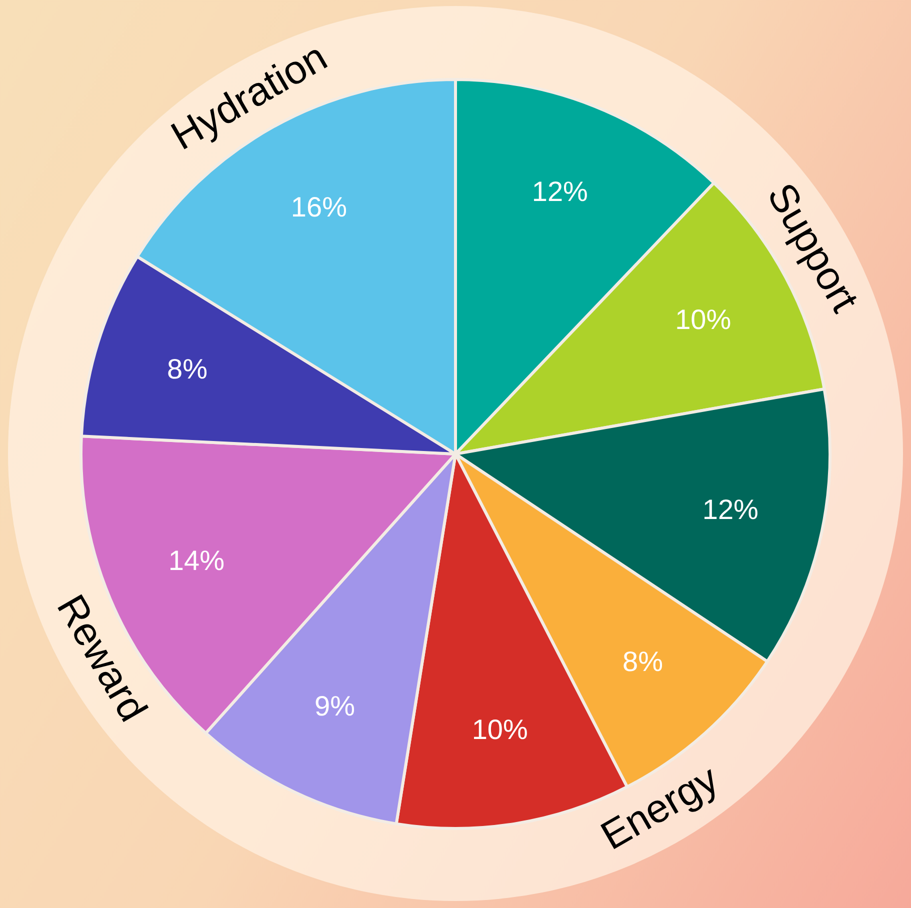  What do you see at coordinates (196, 560) in the screenshot?
I see `data-label: 14%` at bounding box center [196, 560].